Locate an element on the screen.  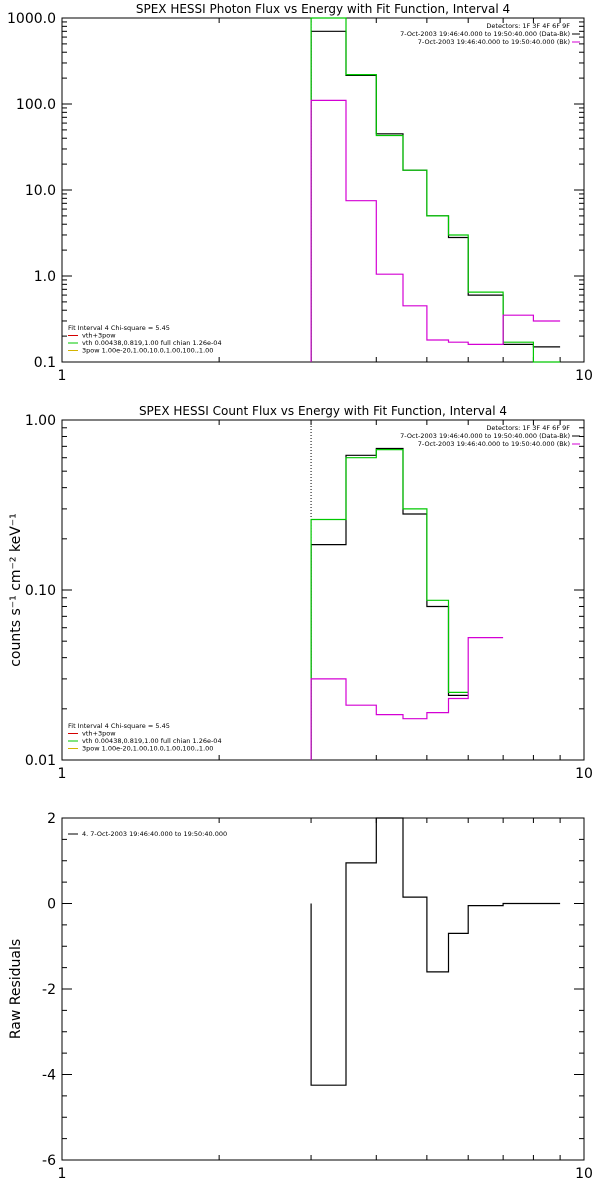
y-tick-label: -2 is located at coordinates (49, 990).